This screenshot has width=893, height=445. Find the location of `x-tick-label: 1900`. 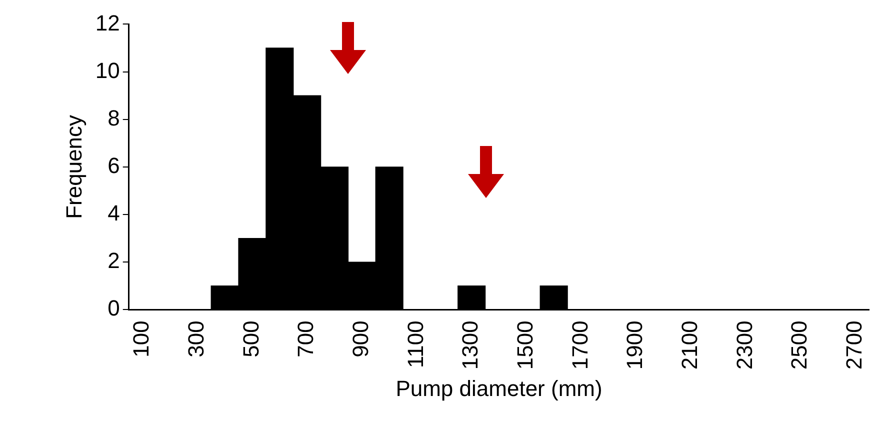

x-tick-label: 1900 is located at coordinates (635, 345).